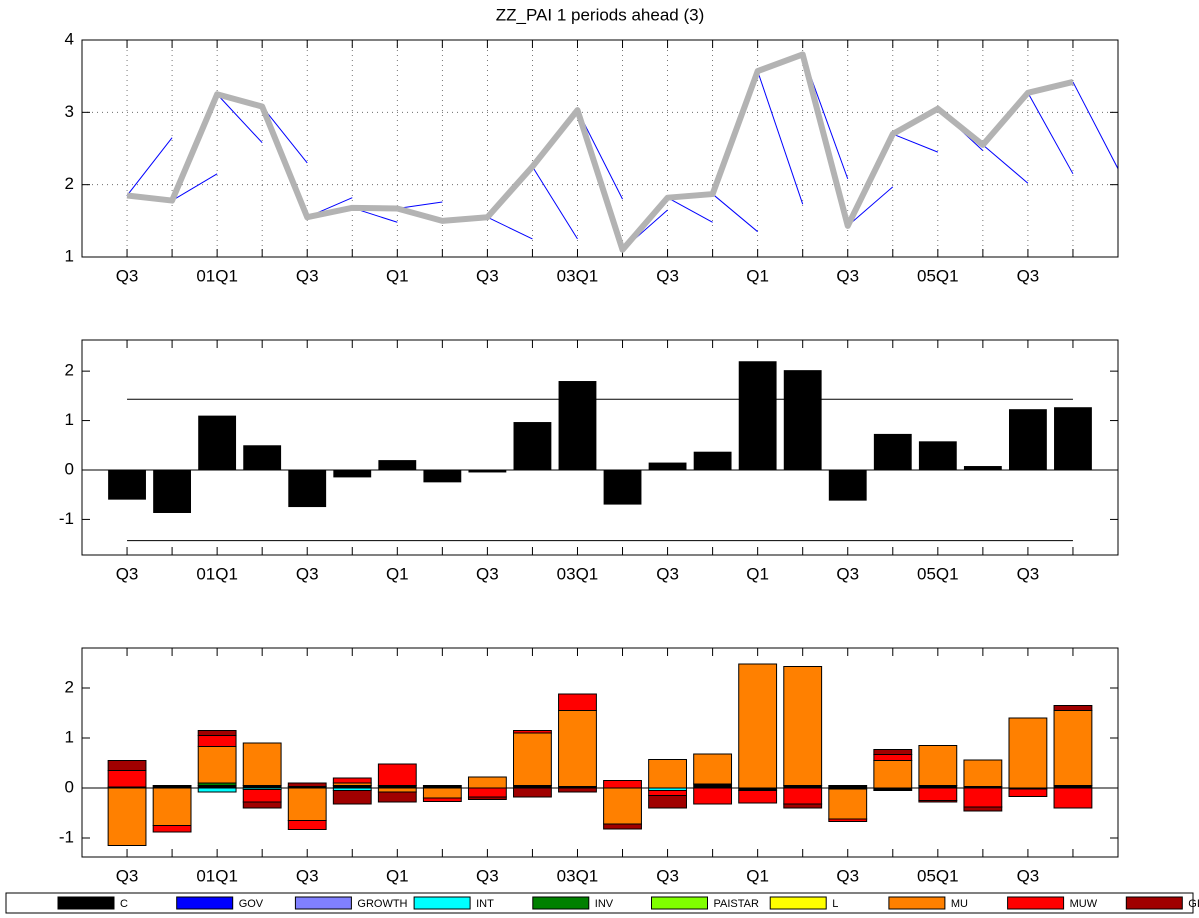 The image size is (1199, 918). Describe the element at coordinates (1084, 904) in the screenshot. I see `legend-label: MUW` at that location.